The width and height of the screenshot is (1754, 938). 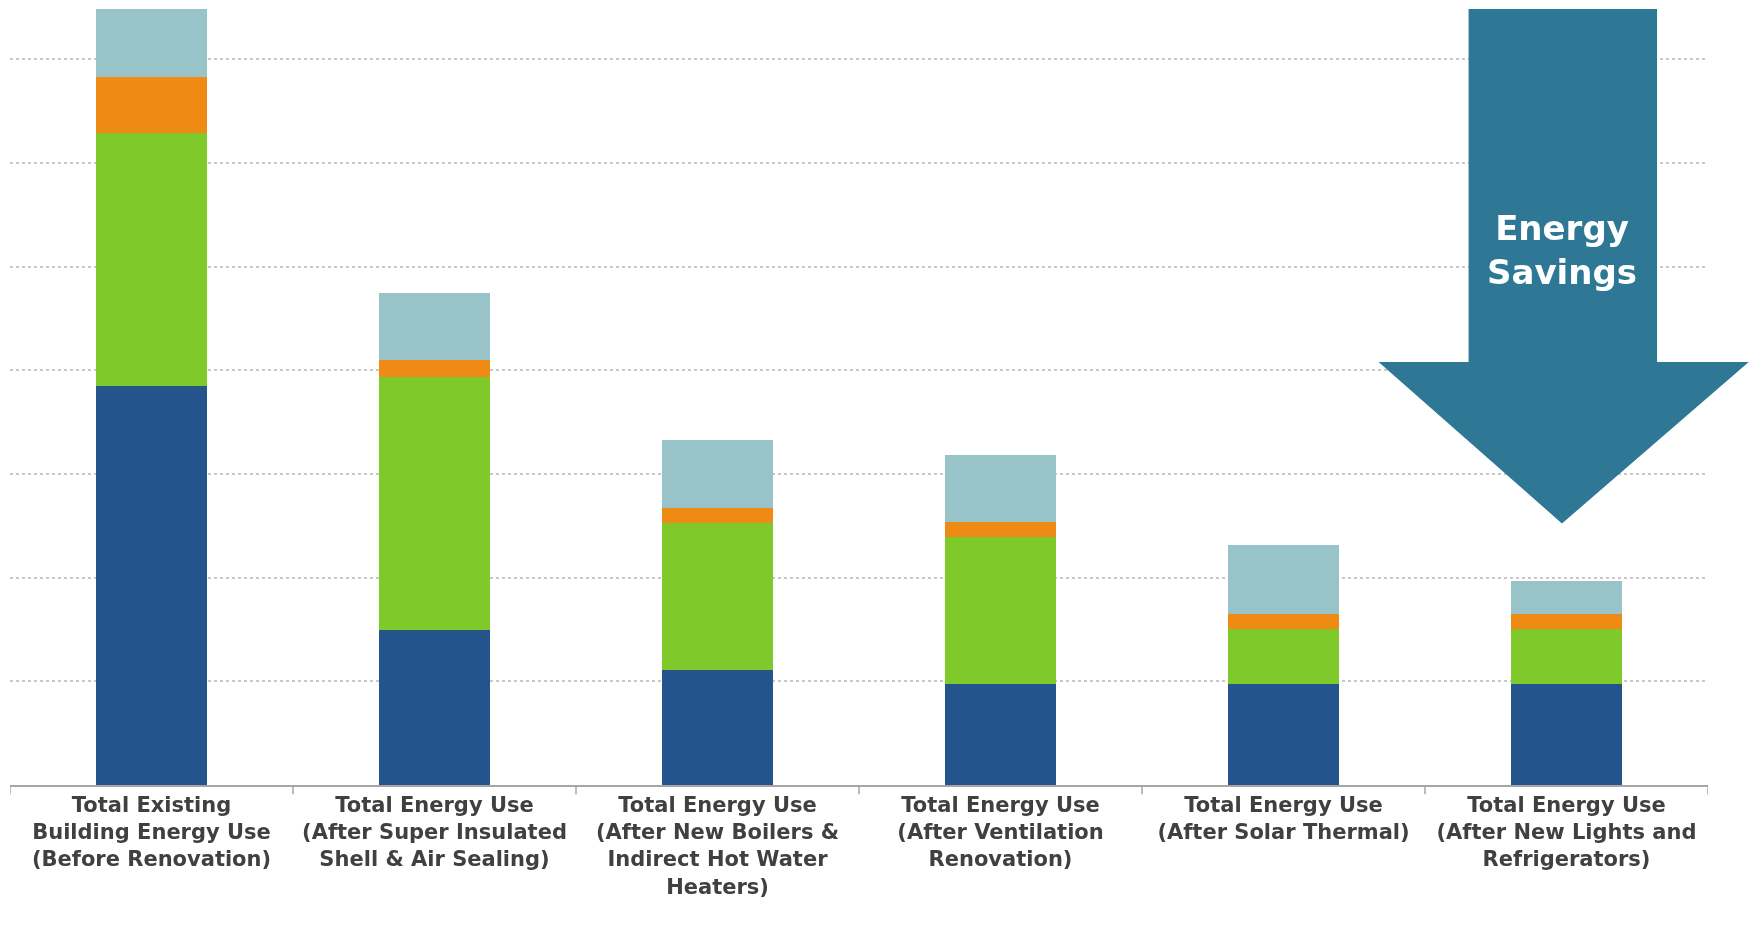 I want to click on x-tick-label: Total Energy Use (After Solar Thermal), so click(x=1283, y=818).